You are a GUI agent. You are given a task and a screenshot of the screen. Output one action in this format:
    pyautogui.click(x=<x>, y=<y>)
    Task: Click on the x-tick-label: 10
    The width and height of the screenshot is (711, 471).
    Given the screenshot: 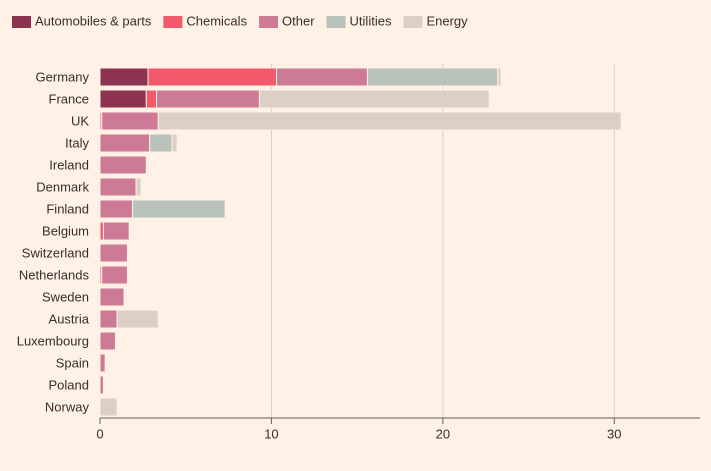 What is the action you would take?
    pyautogui.click(x=271, y=433)
    